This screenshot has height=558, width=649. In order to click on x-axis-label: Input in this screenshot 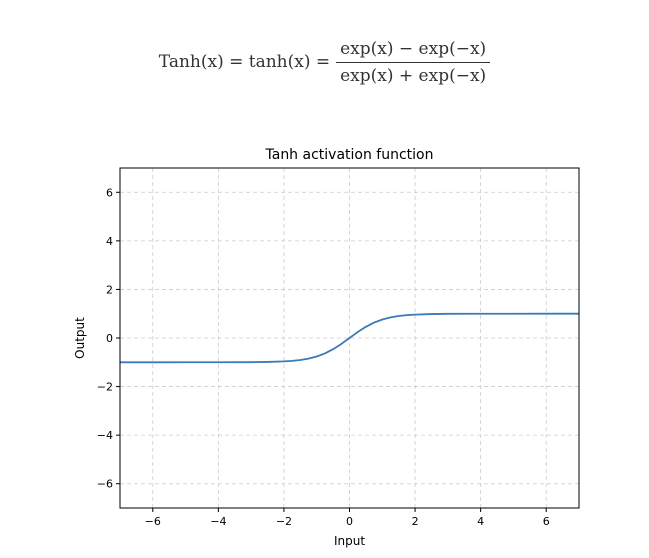, I will do `click(349, 541)`.